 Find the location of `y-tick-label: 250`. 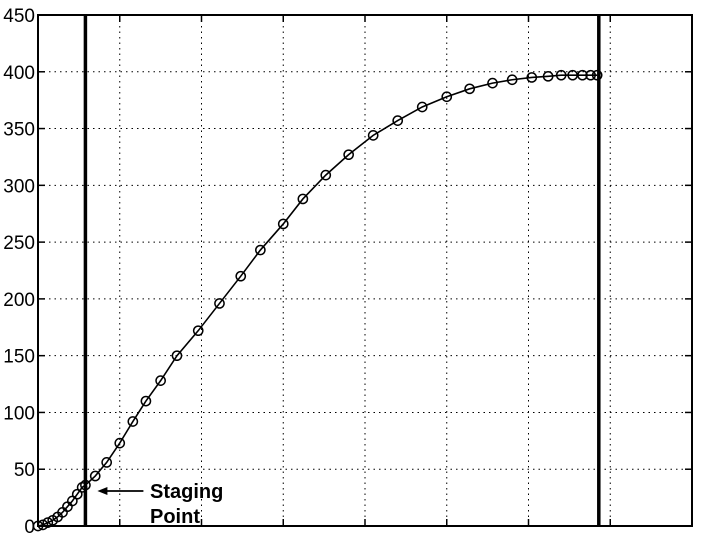

y-tick-label: 250 is located at coordinates (19, 243).